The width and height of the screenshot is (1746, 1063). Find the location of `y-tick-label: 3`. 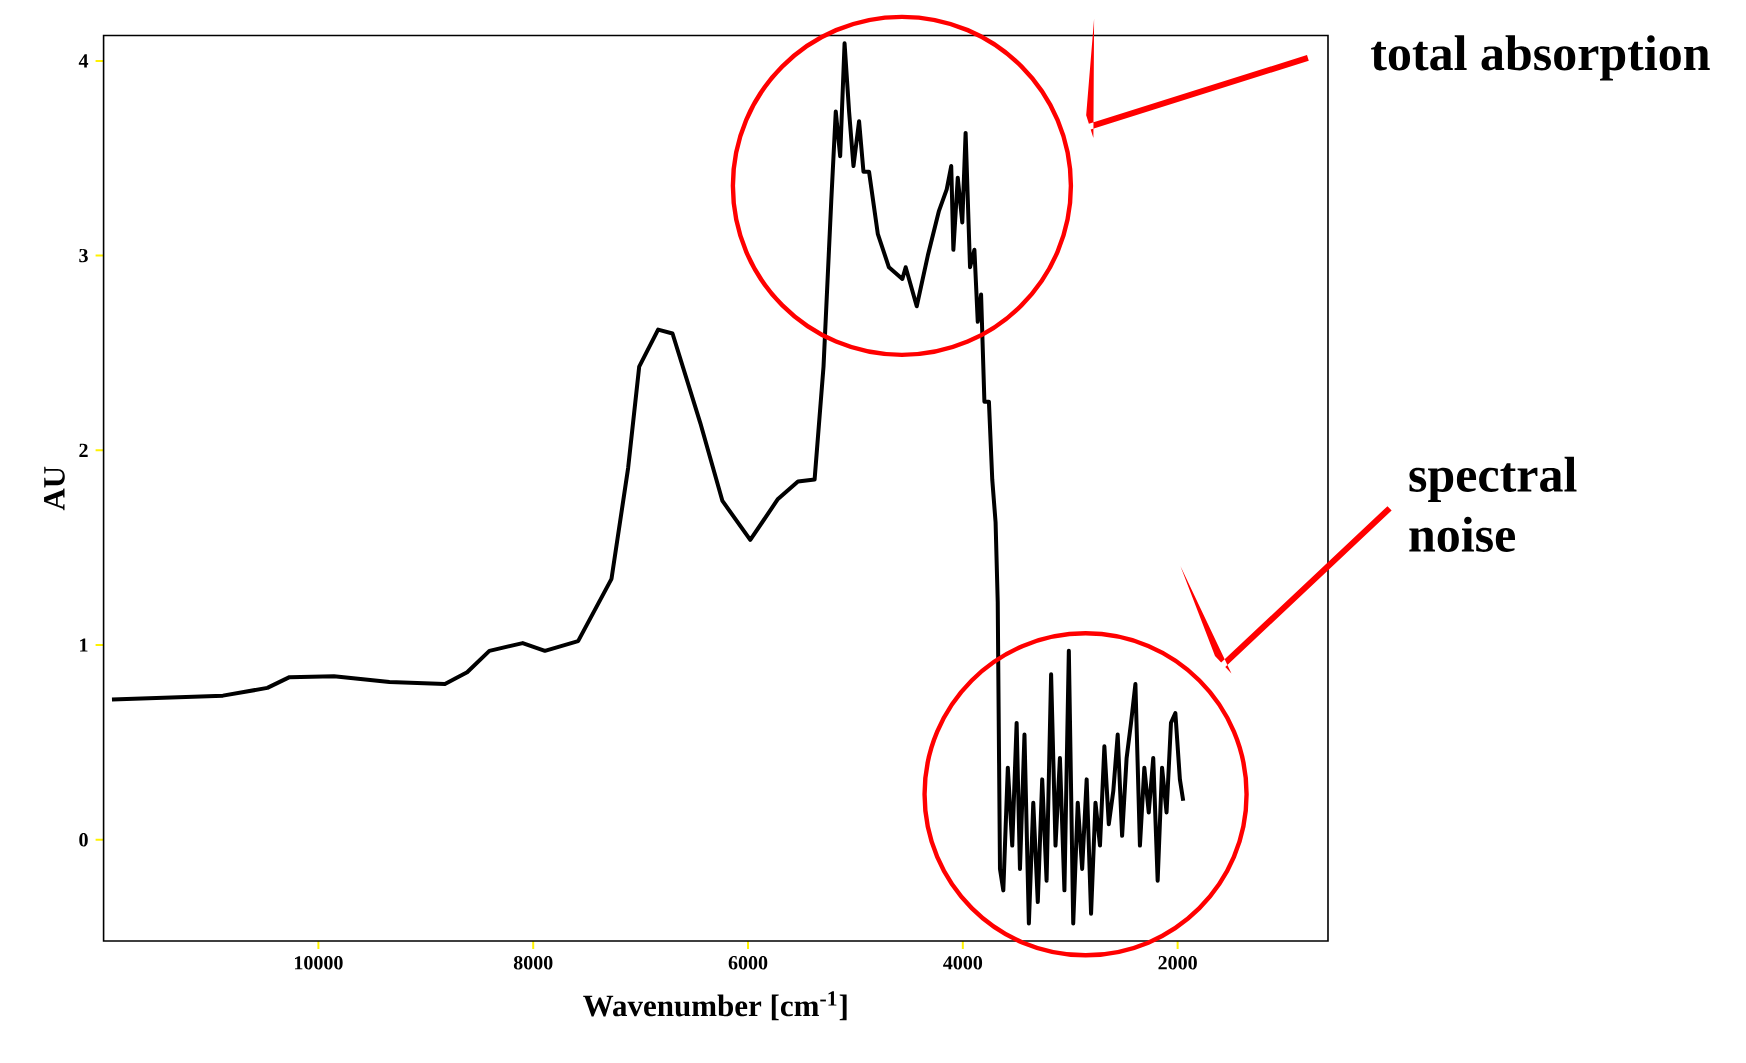

y-tick-label: 3 is located at coordinates (83, 255).